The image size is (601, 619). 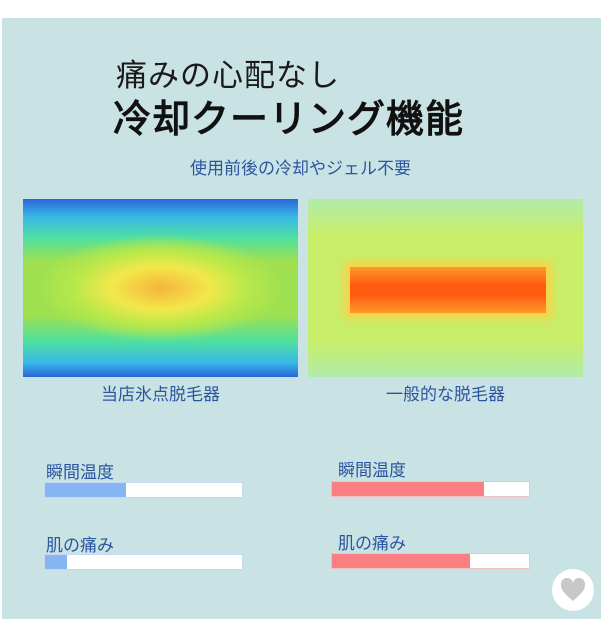 I want to click on right-pain-bar, so click(x=430, y=561).